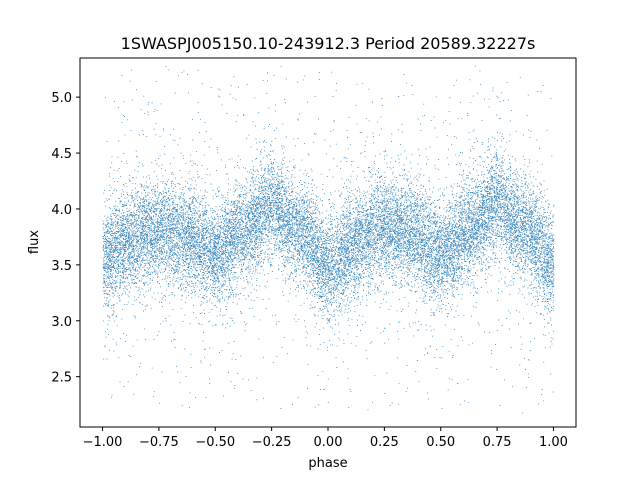 This screenshot has height=480, width=640. I want to click on y-axis-label: flux, so click(34, 242).